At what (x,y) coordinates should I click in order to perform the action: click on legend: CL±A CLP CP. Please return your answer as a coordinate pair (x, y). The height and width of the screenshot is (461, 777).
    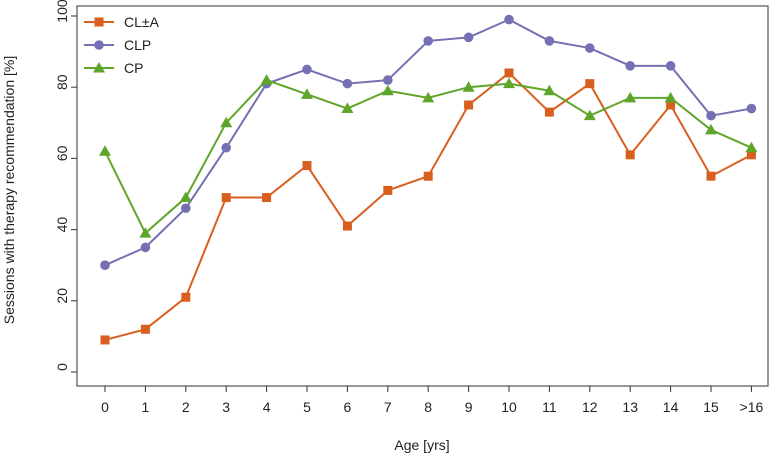
    Looking at the image, I should click on (122, 45).